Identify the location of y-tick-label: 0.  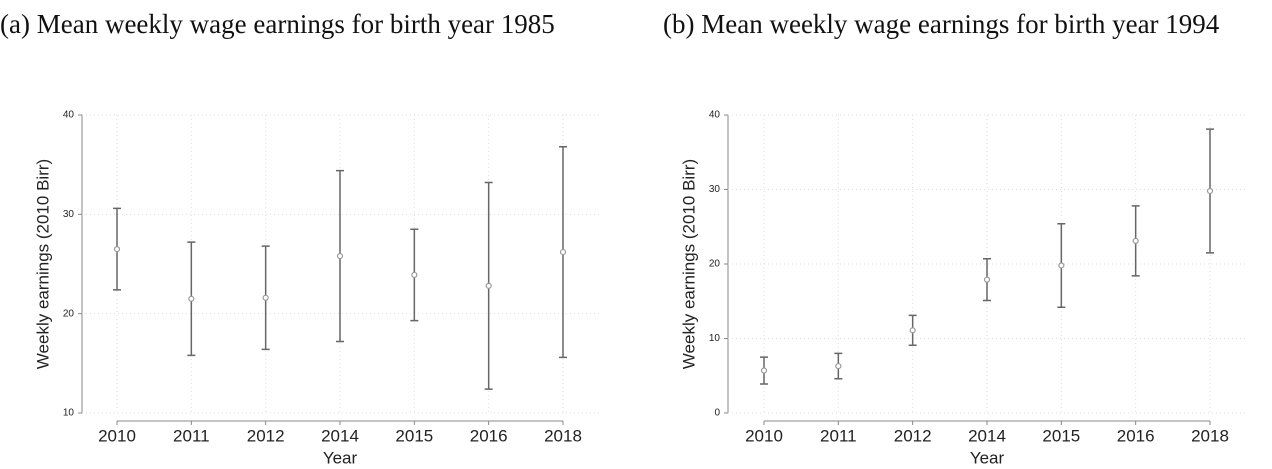
(717, 413).